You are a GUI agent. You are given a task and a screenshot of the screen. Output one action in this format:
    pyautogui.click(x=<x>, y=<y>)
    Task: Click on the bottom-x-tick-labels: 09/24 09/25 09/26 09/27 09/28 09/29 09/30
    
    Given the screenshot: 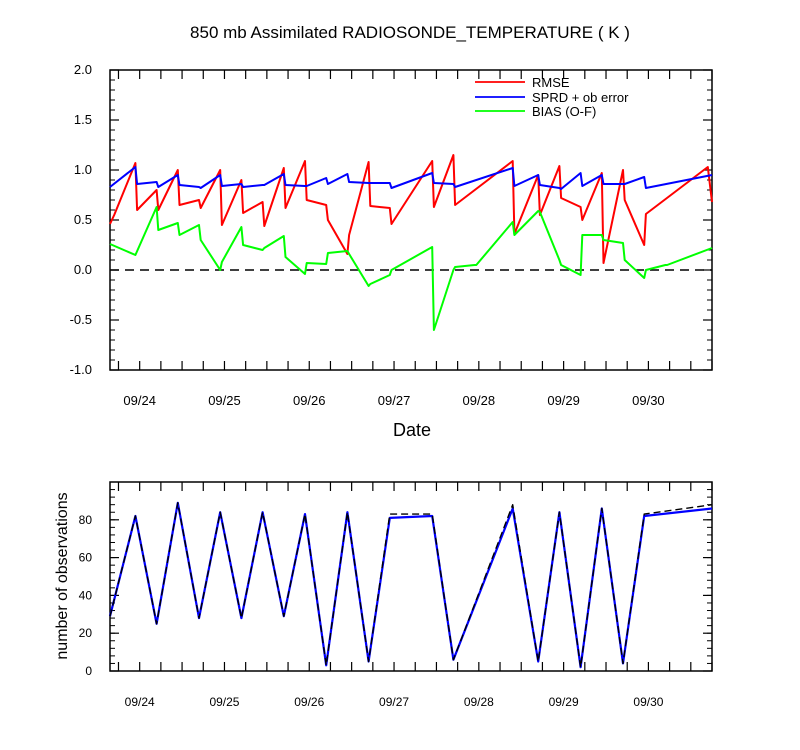 What is the action you would take?
    pyautogui.click(x=394, y=702)
    